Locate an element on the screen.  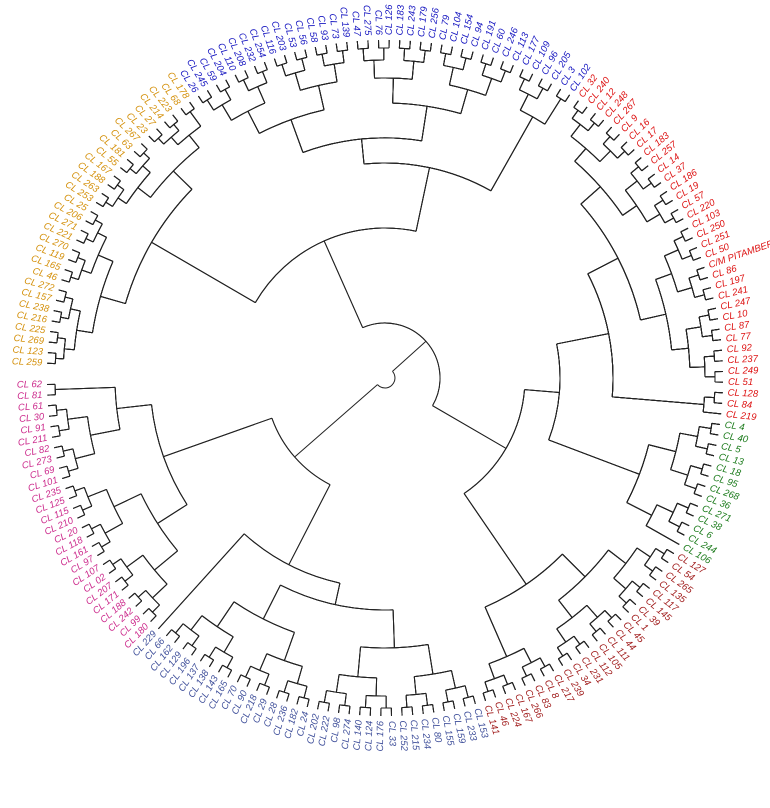
leaf-label: CL 98 is located at coordinates (336, 729).